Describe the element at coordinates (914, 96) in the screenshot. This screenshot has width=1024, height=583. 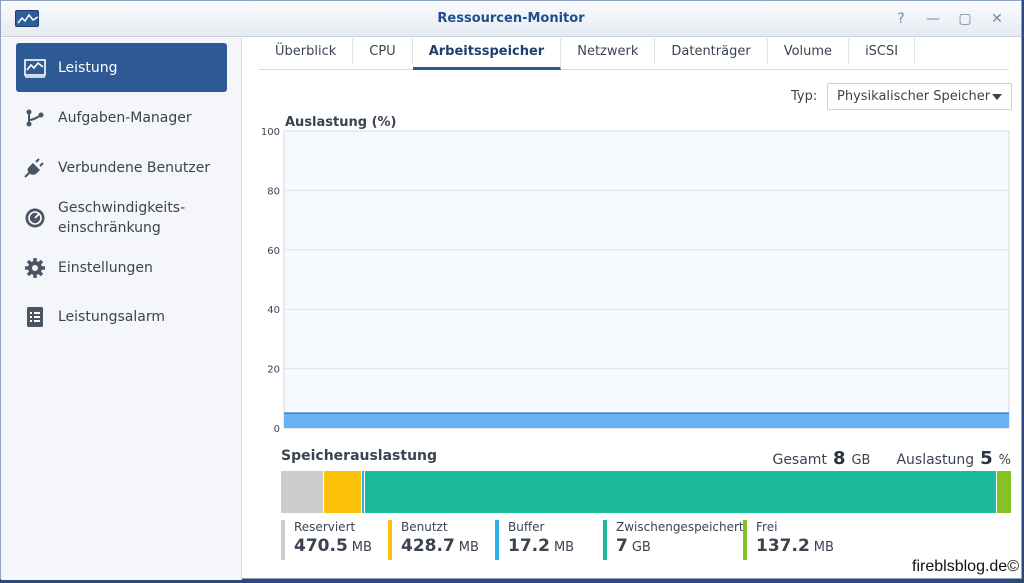
I see `type-selected-value: Physikalischer Speicher` at that location.